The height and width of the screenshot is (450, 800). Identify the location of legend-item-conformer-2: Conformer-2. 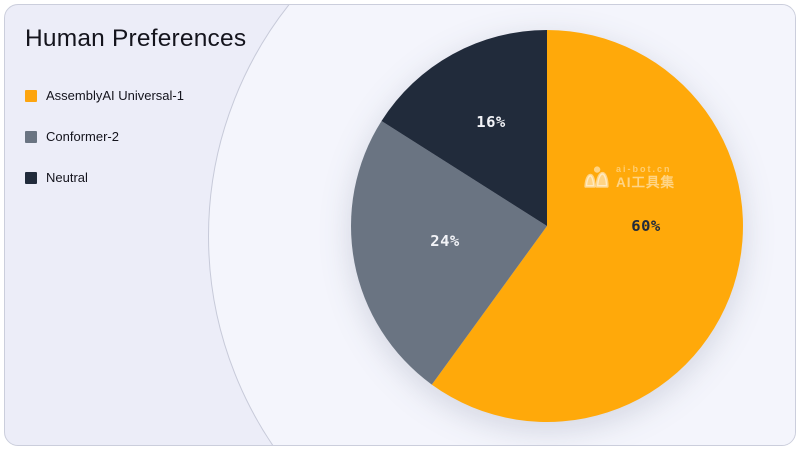
(104, 136).